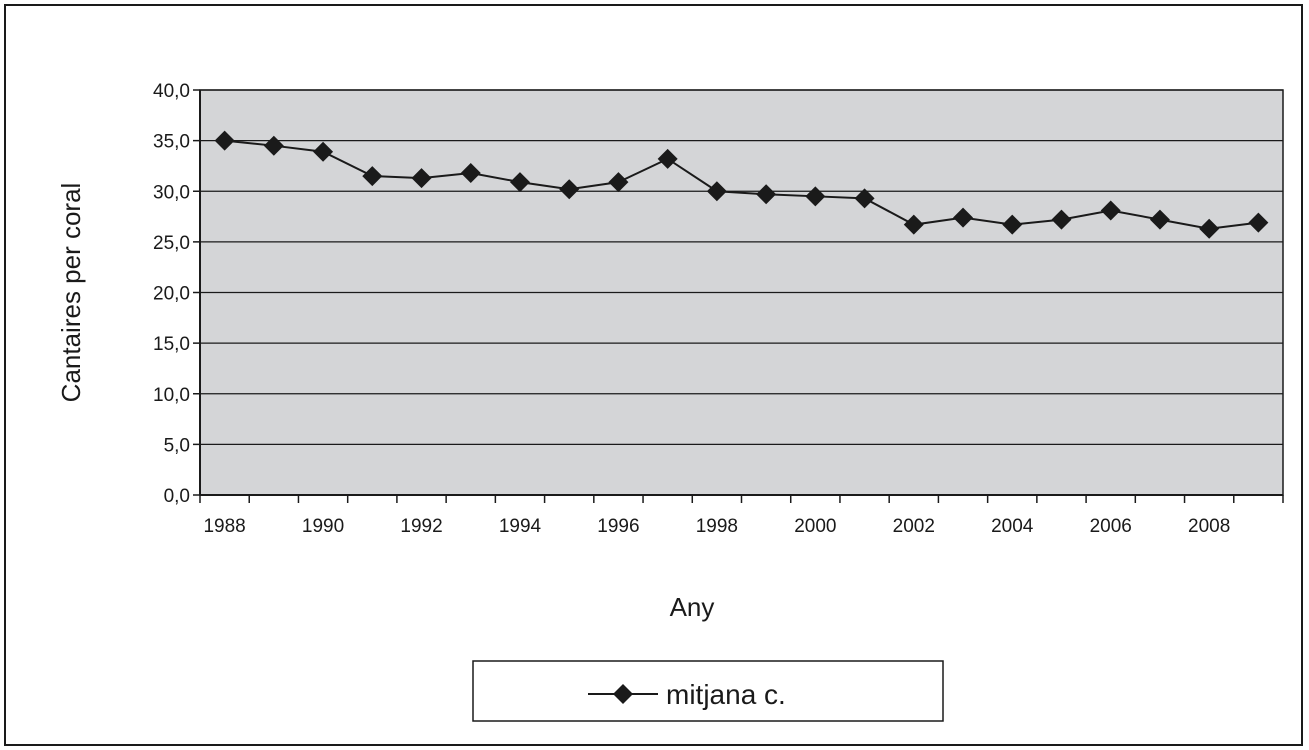 Image resolution: width=1309 pixels, height=750 pixels. I want to click on y-tick-label: 35,0, so click(171, 142).